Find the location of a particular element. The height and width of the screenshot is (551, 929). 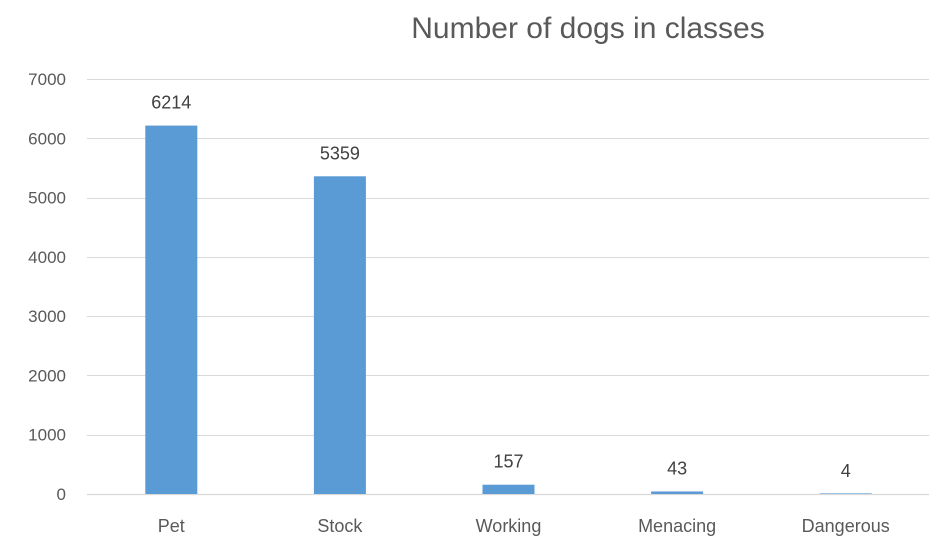

x-axis-category-labels: Pet Stock Working Menacing Dangerous is located at coordinates (524, 526).